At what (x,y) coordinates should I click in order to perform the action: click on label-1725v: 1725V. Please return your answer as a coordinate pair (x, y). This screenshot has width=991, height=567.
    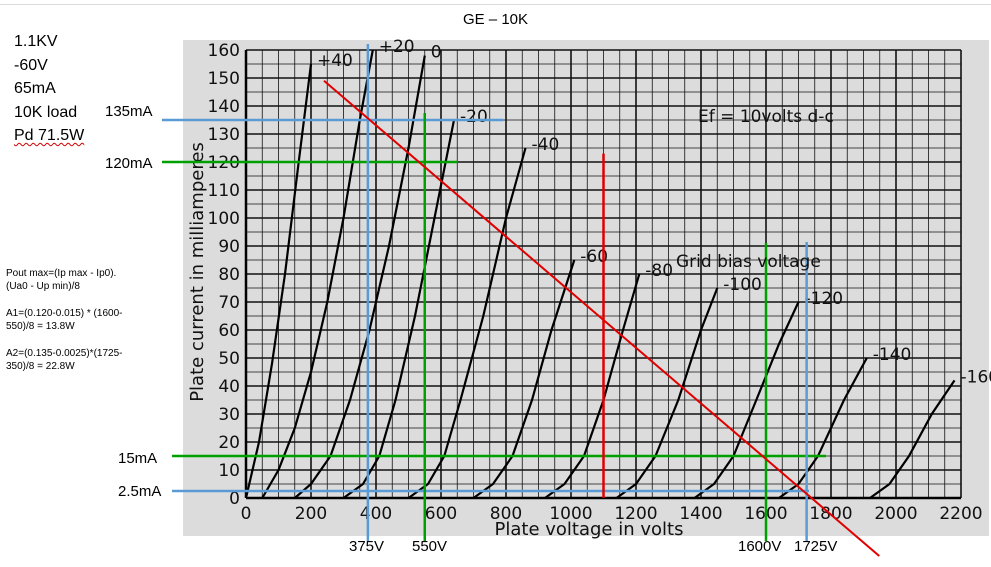
    Looking at the image, I should click on (816, 546).